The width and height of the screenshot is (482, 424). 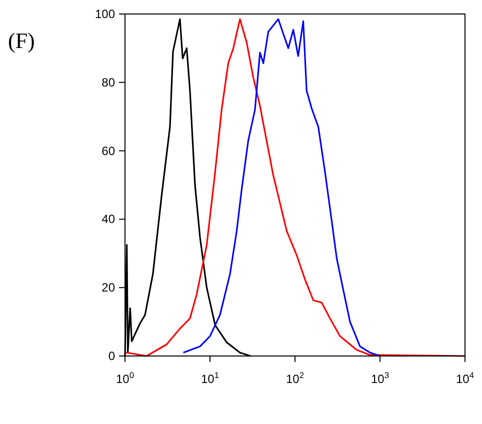 What do you see at coordinates (125, 378) in the screenshot?
I see `x-tick-label: 10$^{0}$` at bounding box center [125, 378].